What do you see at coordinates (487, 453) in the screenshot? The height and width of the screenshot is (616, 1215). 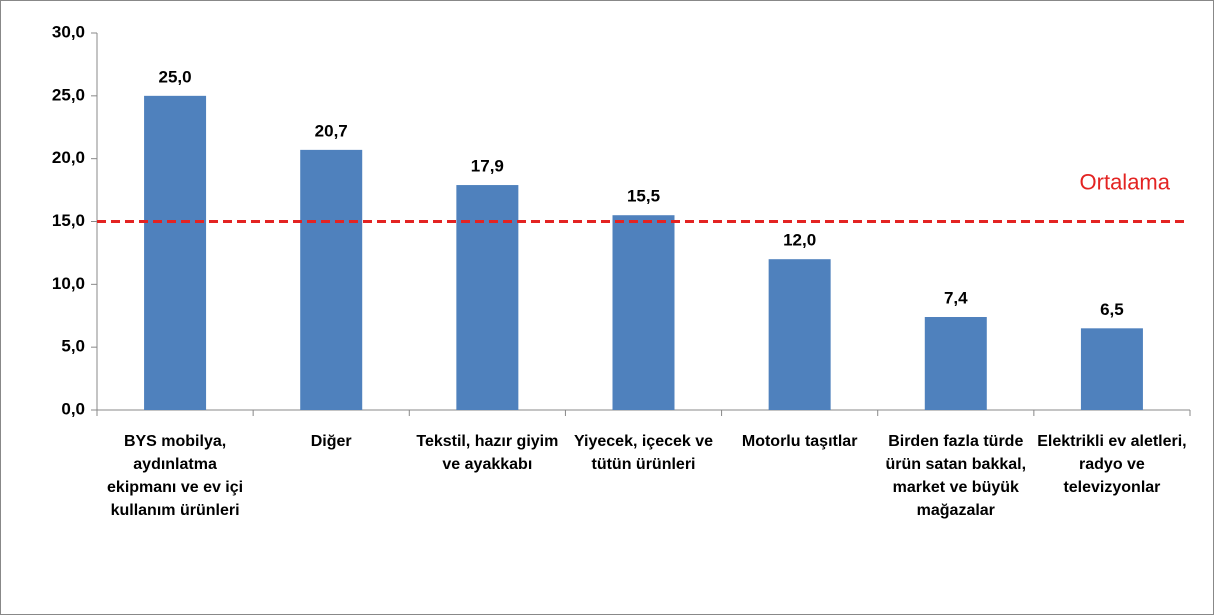 I see `x-tick-label: Tekstil, hazır giyim ve ayakkabı` at bounding box center [487, 453].